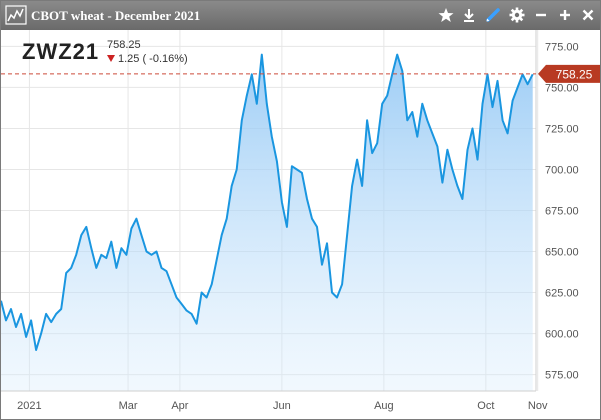 The image size is (601, 420). What do you see at coordinates (562, 376) in the screenshot?
I see `y-tick-label: 575.00` at bounding box center [562, 376].